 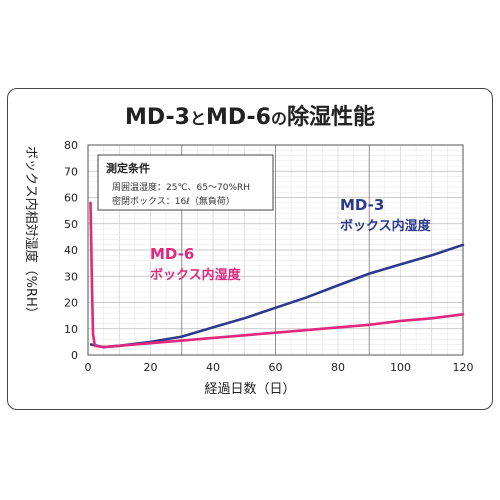 What do you see at coordinates (74, 355) in the screenshot?
I see `y-tick-label: 0` at bounding box center [74, 355].